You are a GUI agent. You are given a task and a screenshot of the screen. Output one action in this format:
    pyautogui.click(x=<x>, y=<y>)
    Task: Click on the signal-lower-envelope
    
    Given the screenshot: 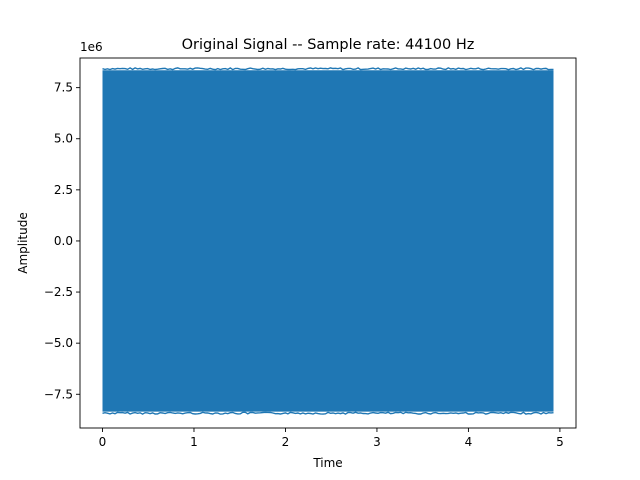 What is the action you would take?
    pyautogui.click(x=328, y=413)
    